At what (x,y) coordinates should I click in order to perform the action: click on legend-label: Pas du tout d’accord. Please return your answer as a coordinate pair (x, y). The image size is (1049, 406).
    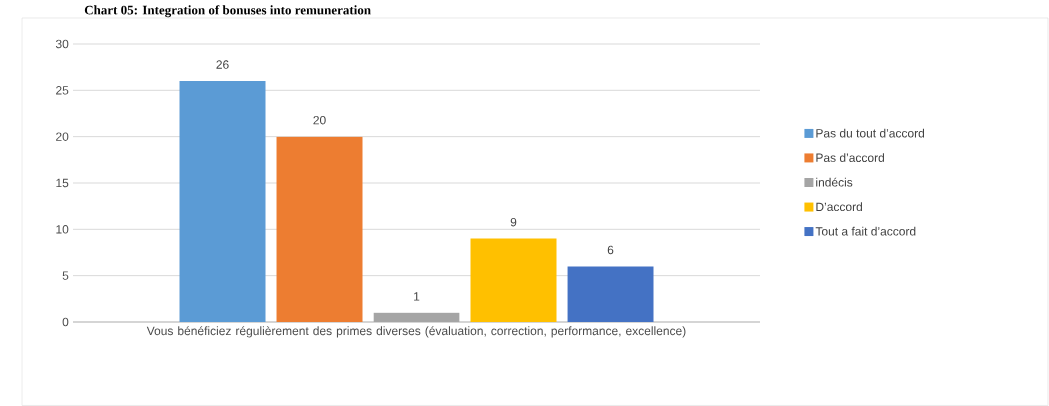
    Looking at the image, I should click on (870, 133).